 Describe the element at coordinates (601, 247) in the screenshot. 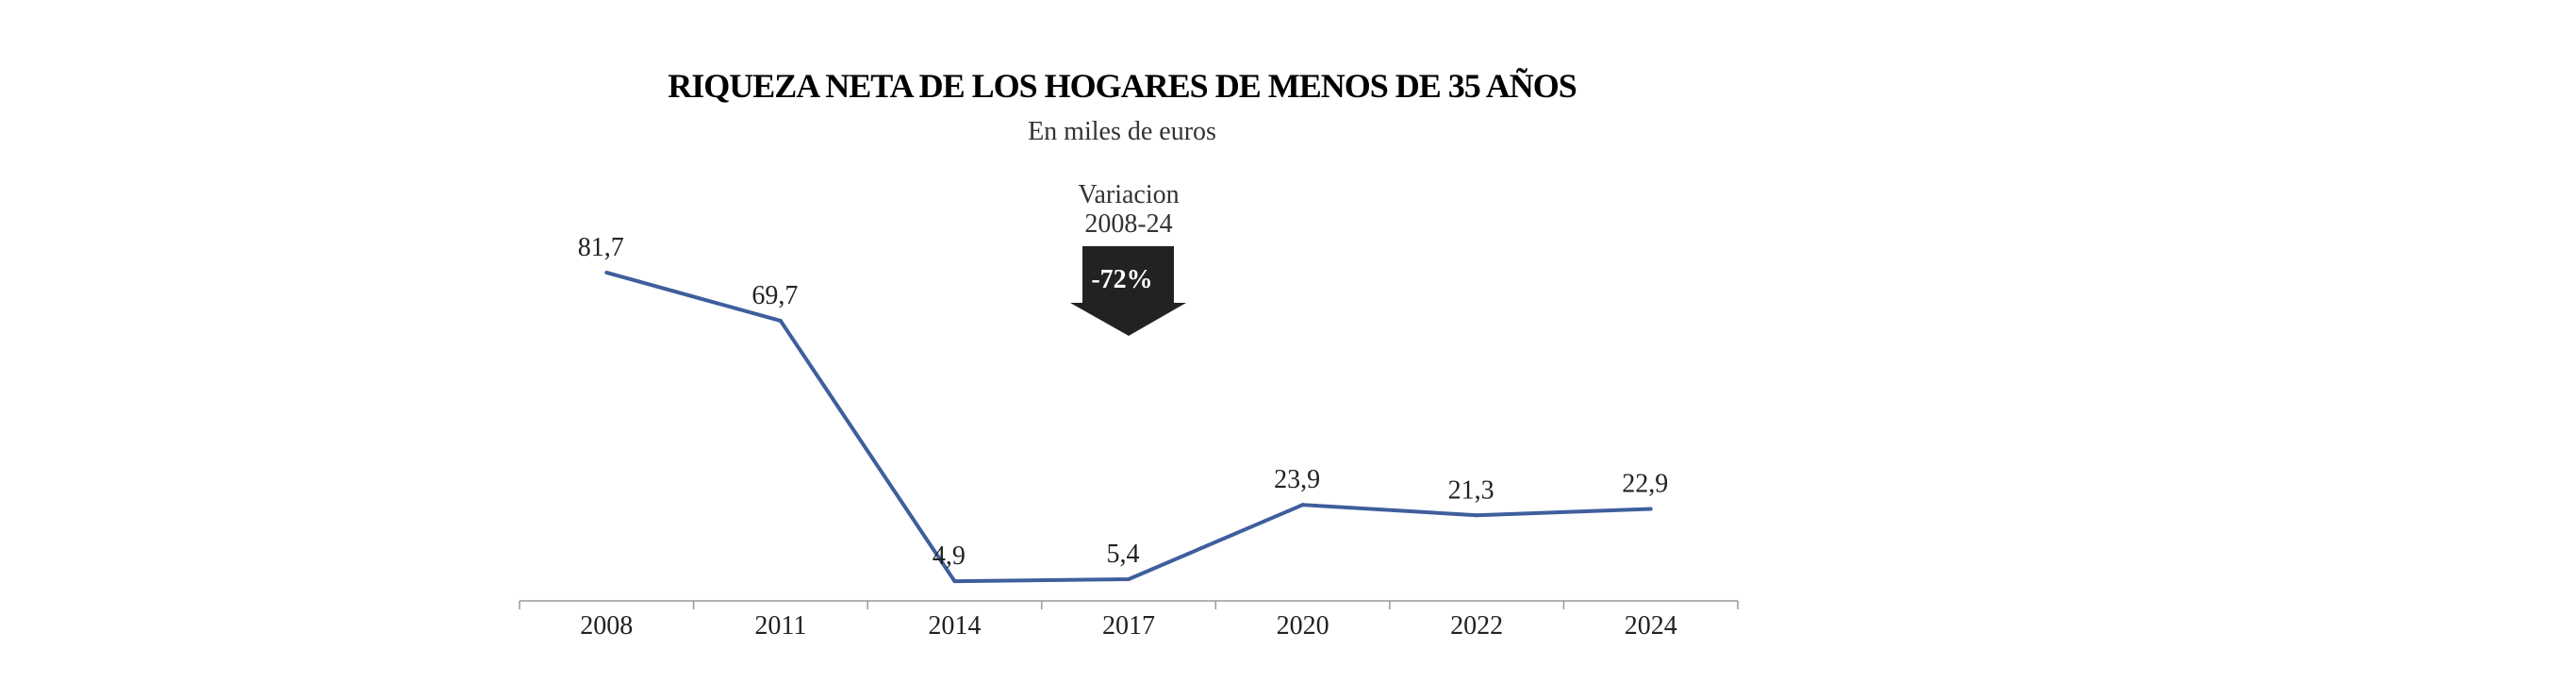

I see `data-label: 81,7` at that location.